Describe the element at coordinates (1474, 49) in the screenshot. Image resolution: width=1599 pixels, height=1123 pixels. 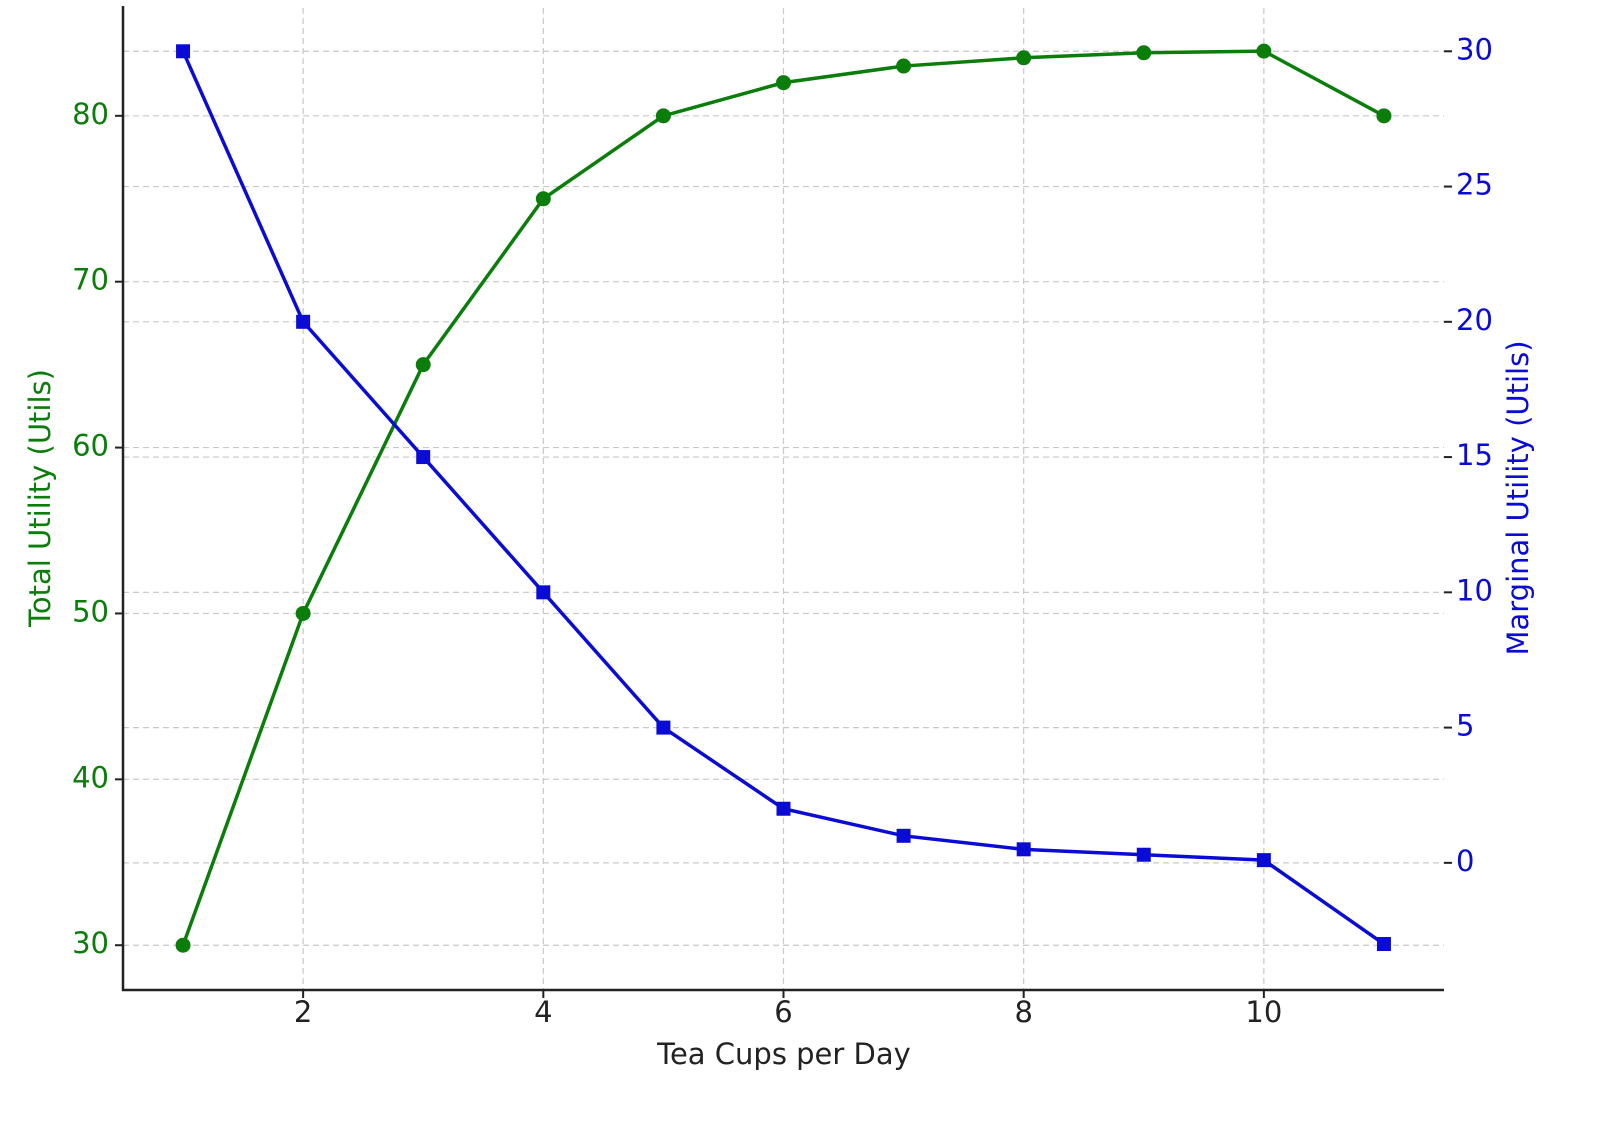
I see `y2-tick-label: 30` at that location.